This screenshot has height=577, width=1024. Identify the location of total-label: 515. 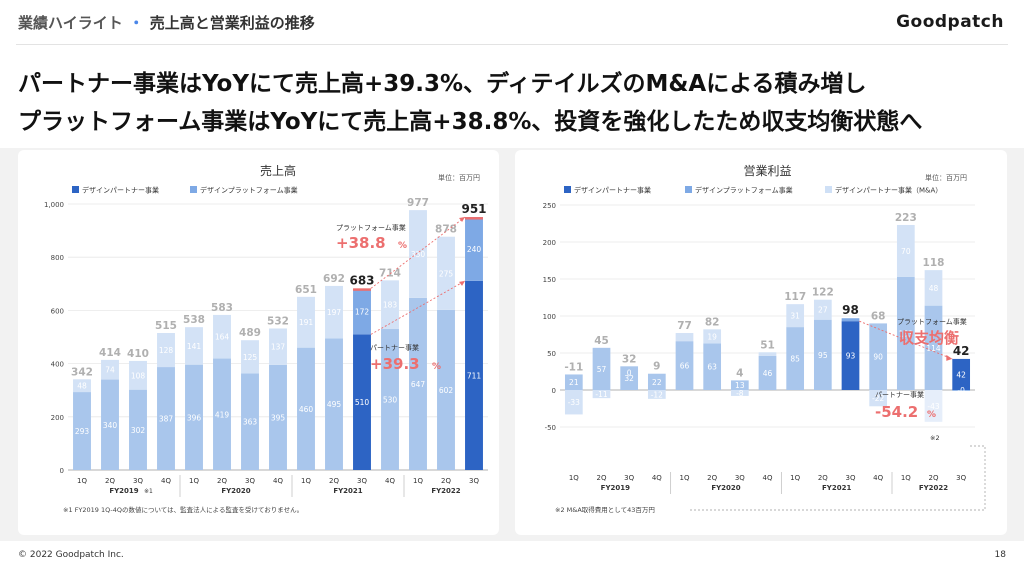
(166, 326).